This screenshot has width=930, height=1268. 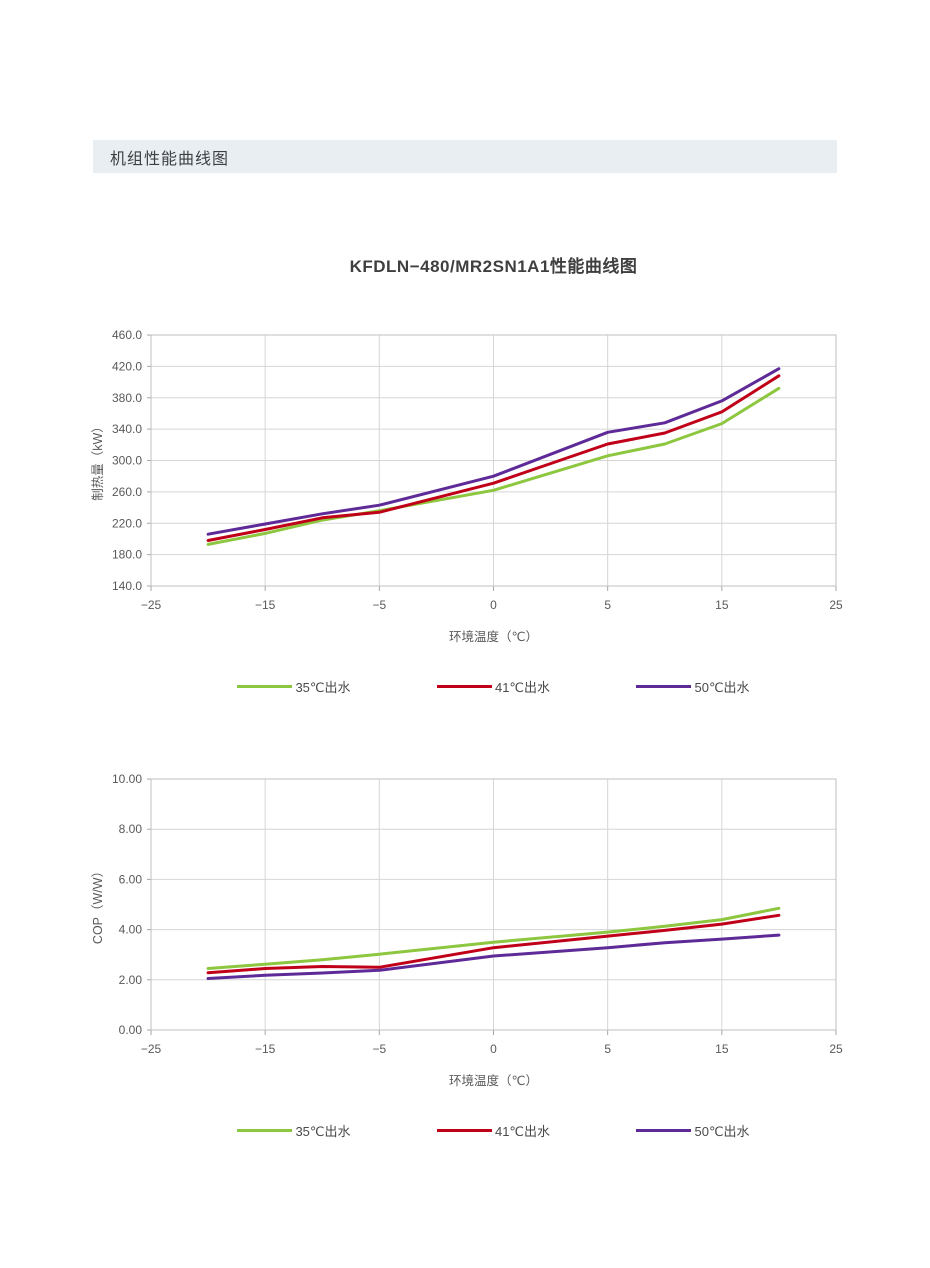 I want to click on y-tick-label: 220.0, so click(x=127, y=523).